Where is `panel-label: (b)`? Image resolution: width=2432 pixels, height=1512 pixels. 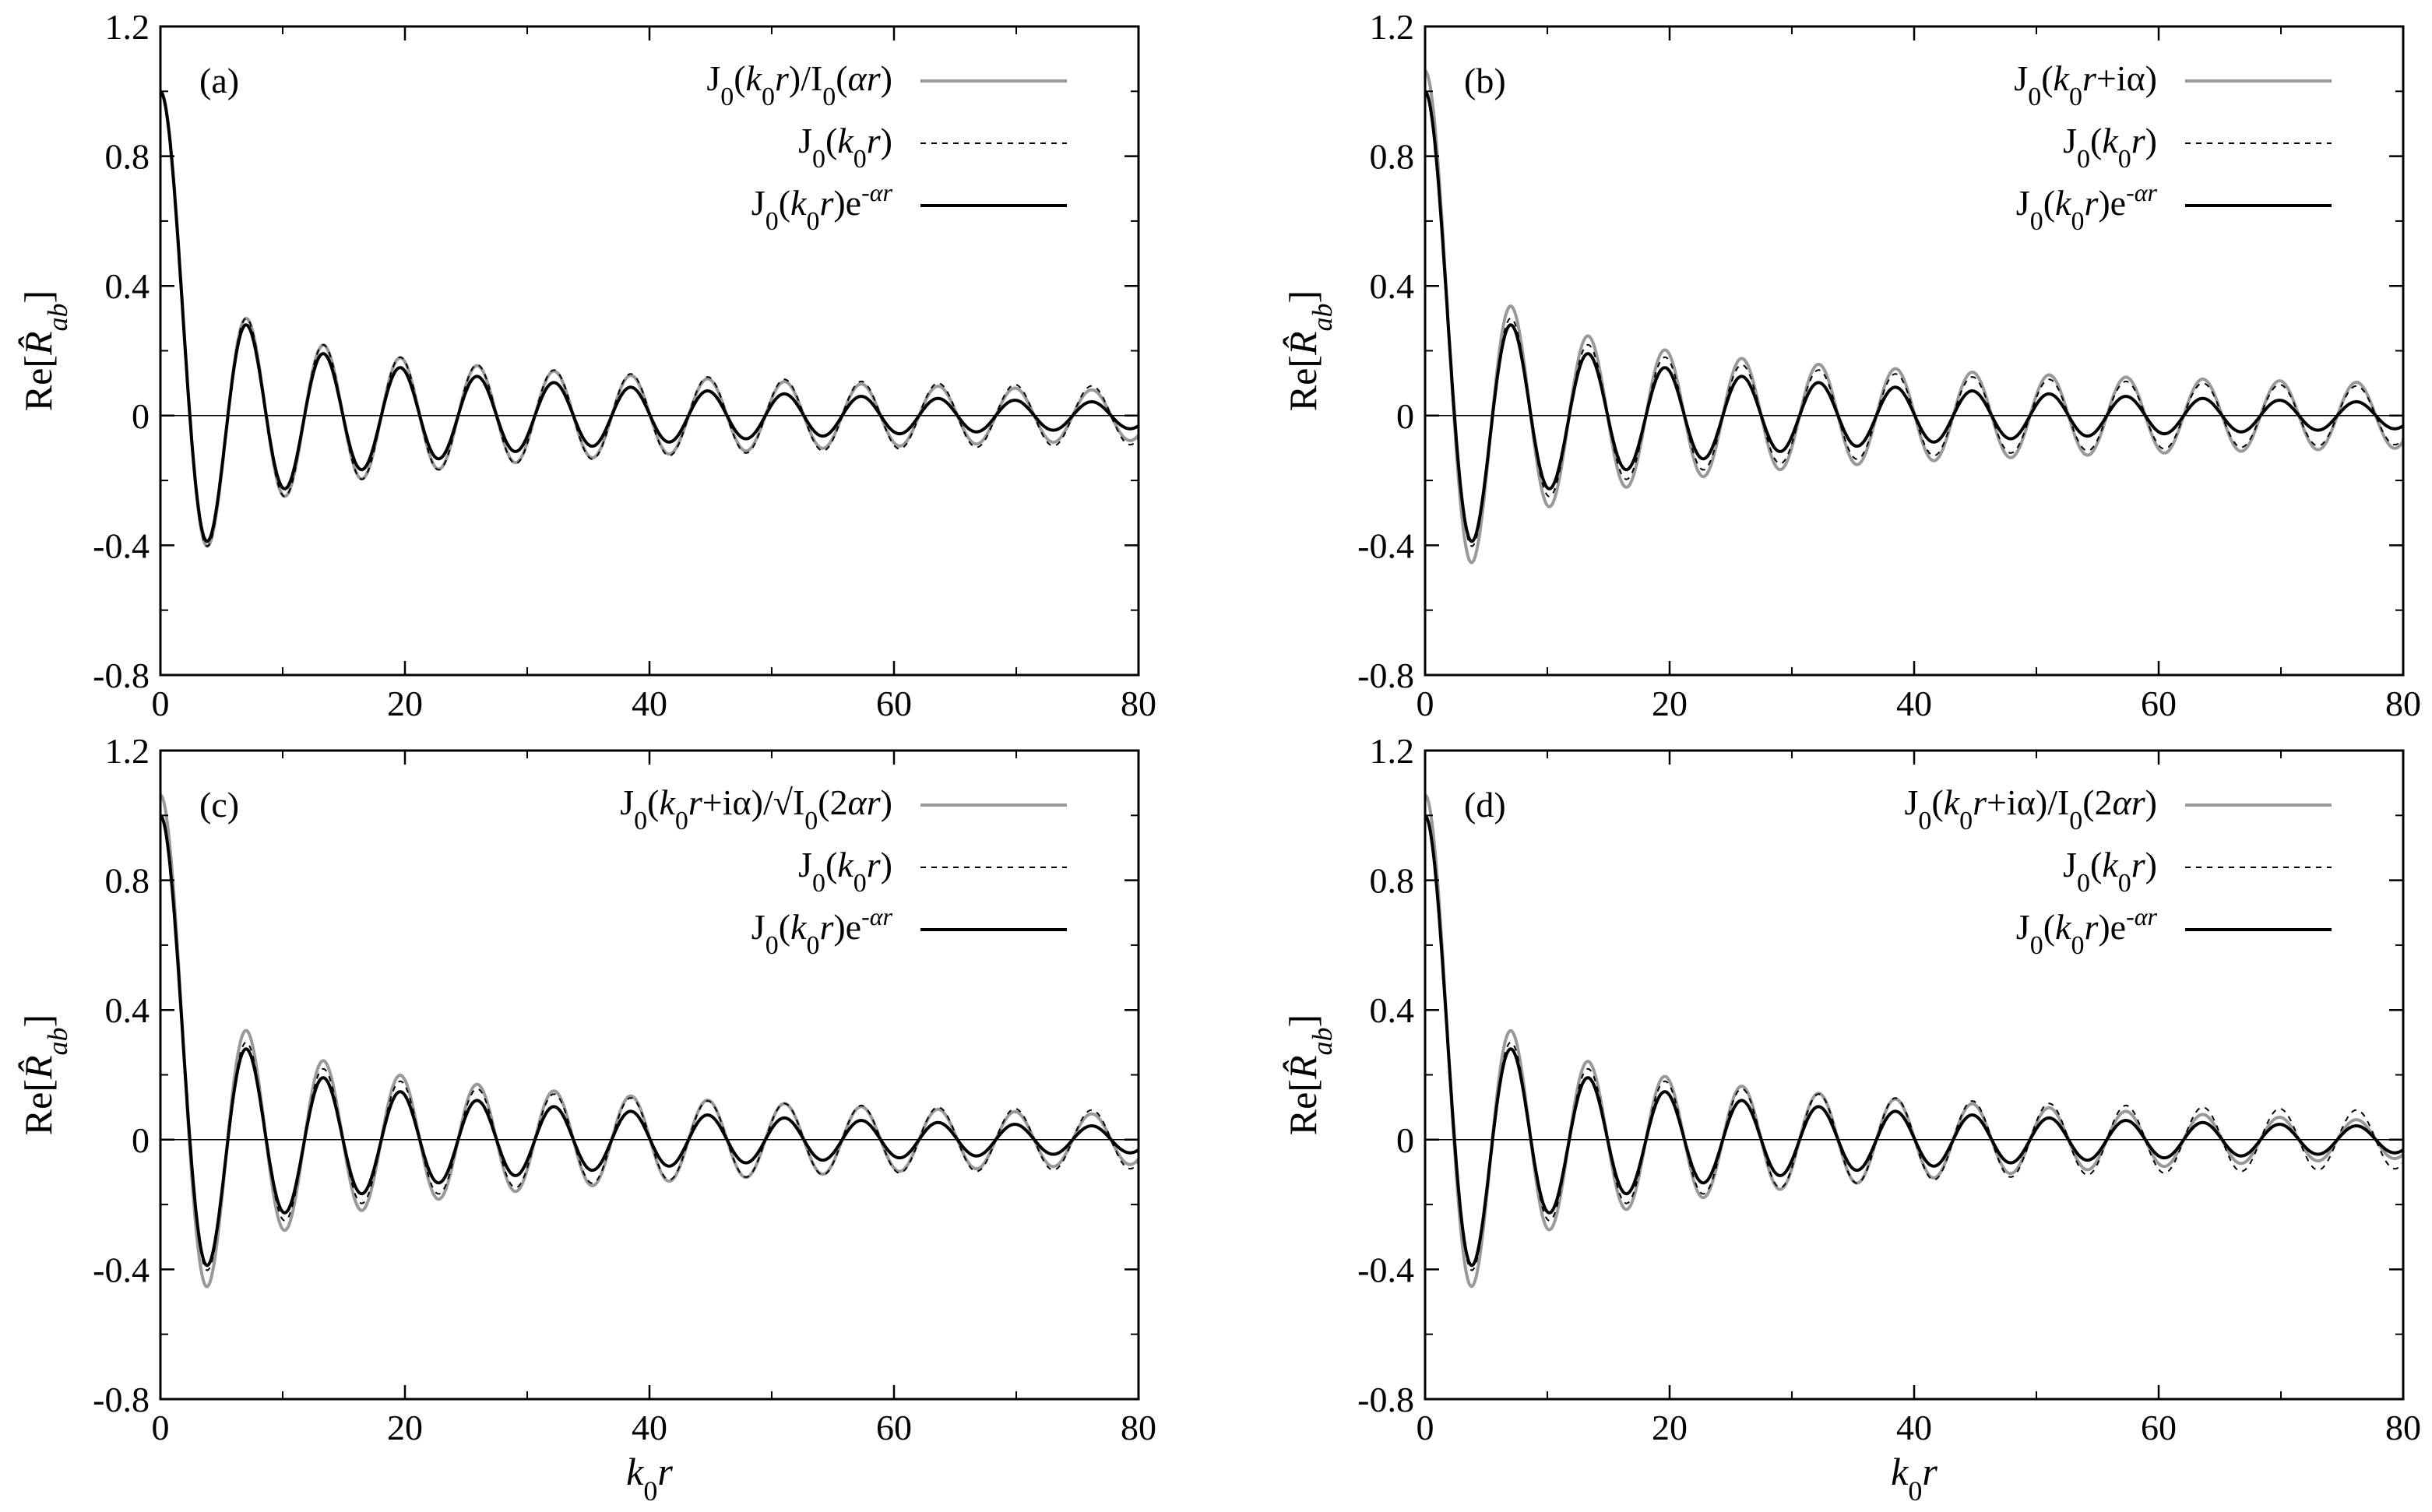
panel-label: (b) is located at coordinates (1485, 80).